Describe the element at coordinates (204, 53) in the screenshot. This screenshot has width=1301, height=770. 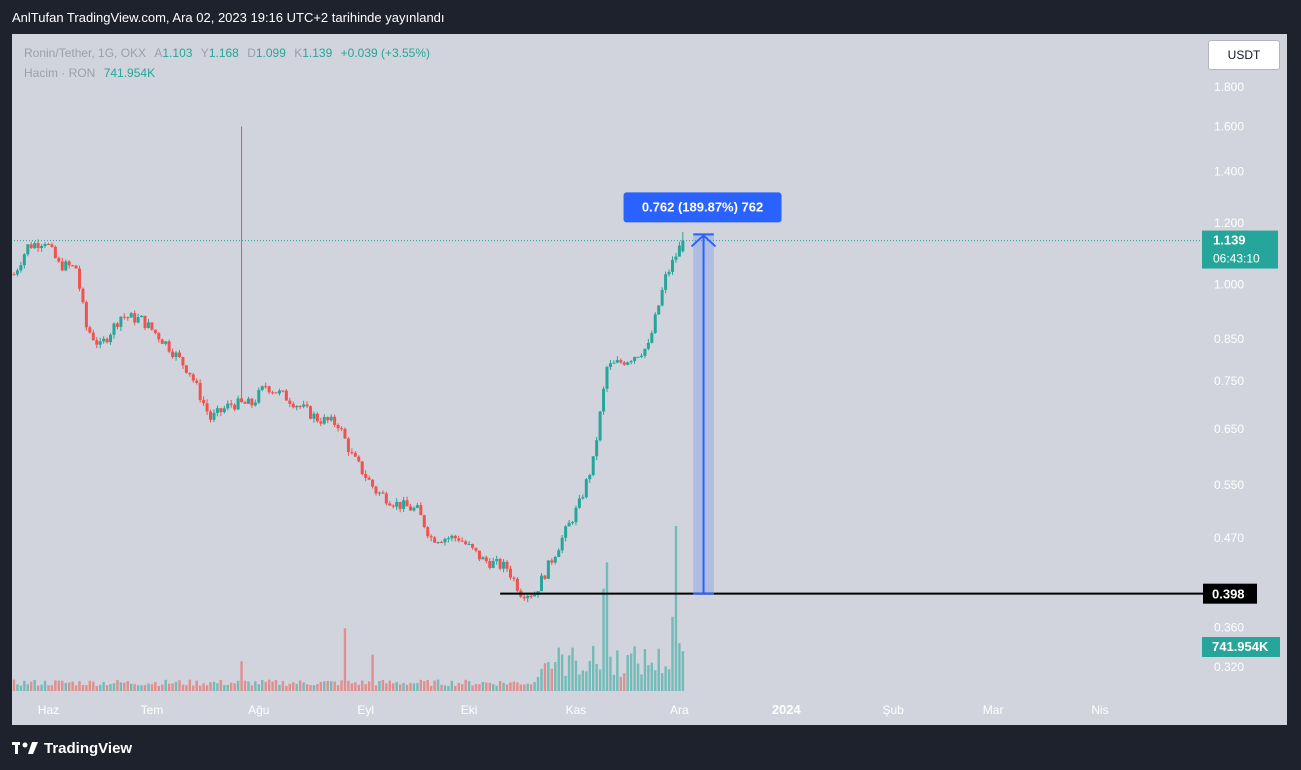
I see `high-label: Y` at that location.